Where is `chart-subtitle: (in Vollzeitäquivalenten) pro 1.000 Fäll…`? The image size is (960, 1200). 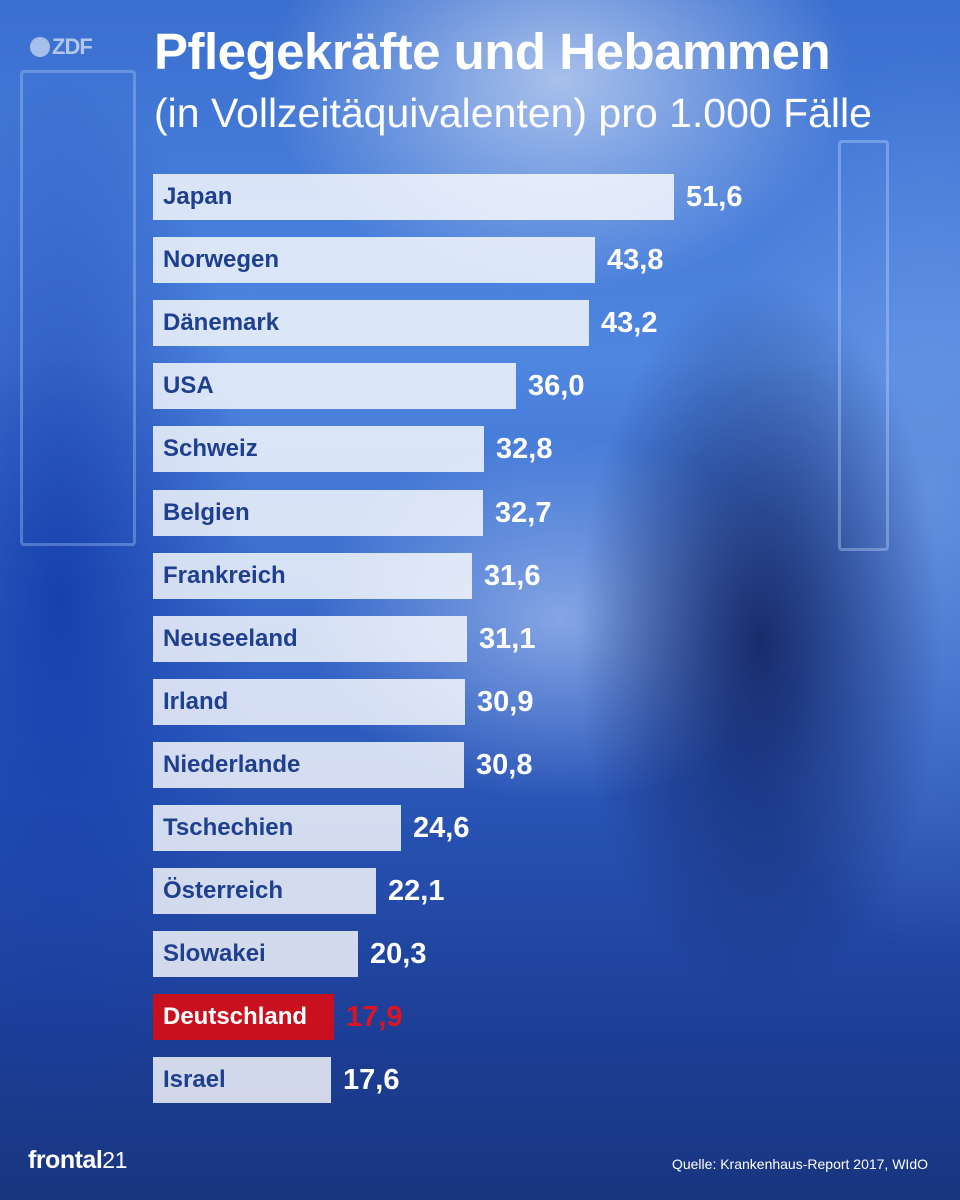
chart-subtitle: (in Vollzeitäquivalenten) pro 1.000 Fäll… is located at coordinates (513, 113).